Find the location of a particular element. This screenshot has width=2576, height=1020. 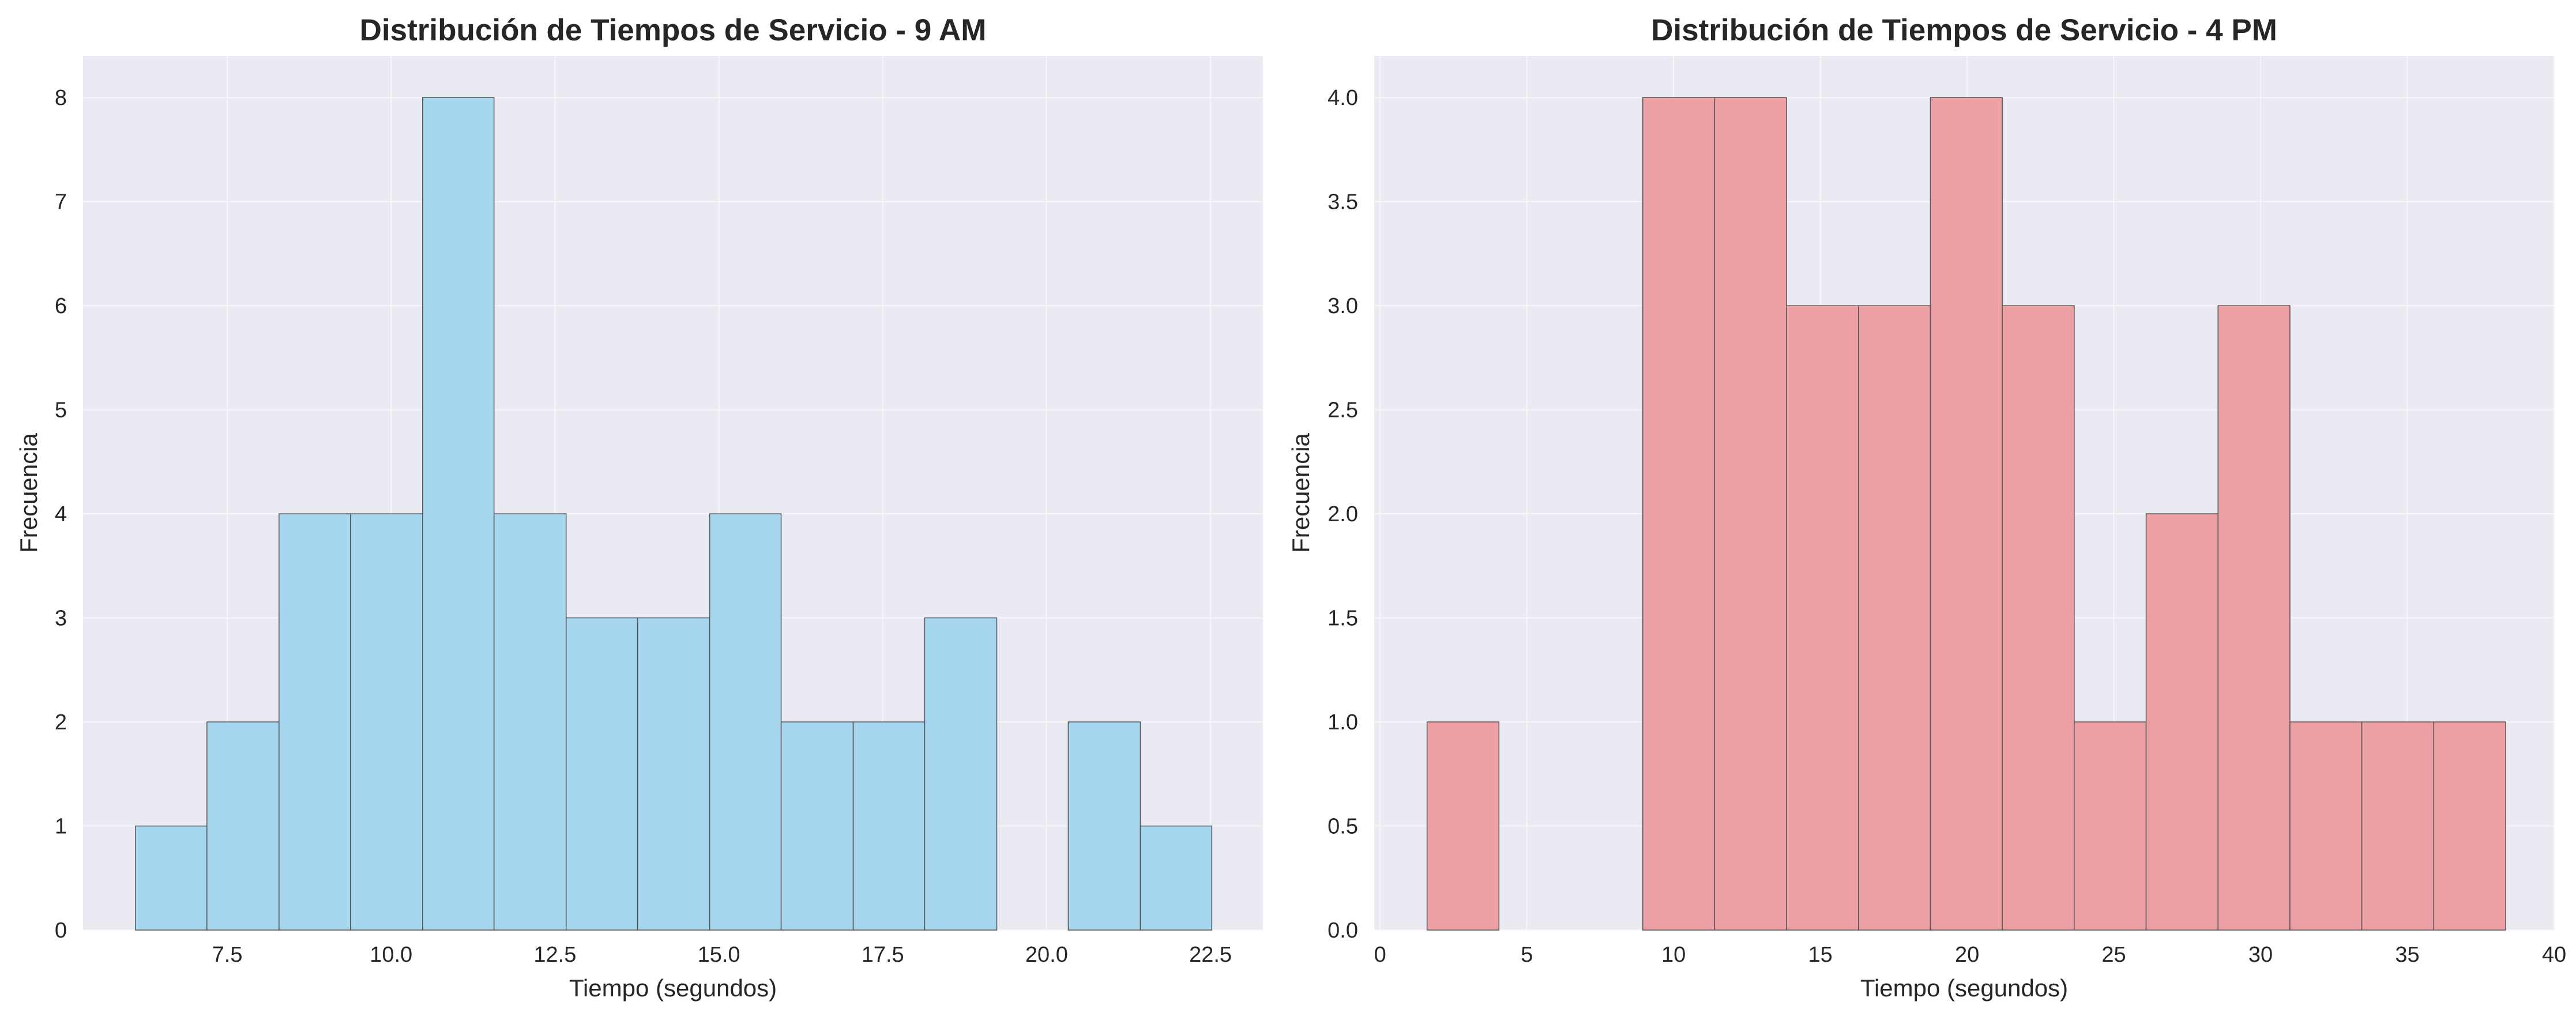

y-axis-label-4pm: Frecuencia is located at coordinates (1300, 492).